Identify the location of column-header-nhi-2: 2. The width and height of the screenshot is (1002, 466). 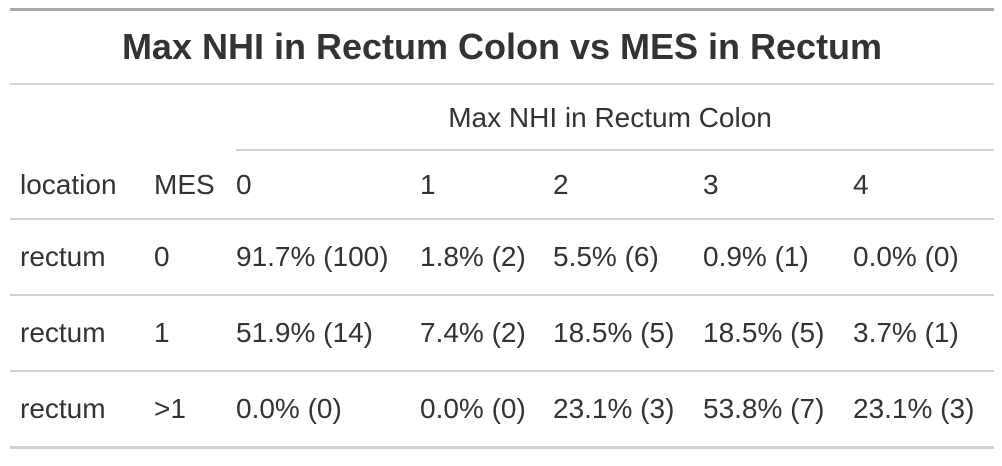
(618, 185).